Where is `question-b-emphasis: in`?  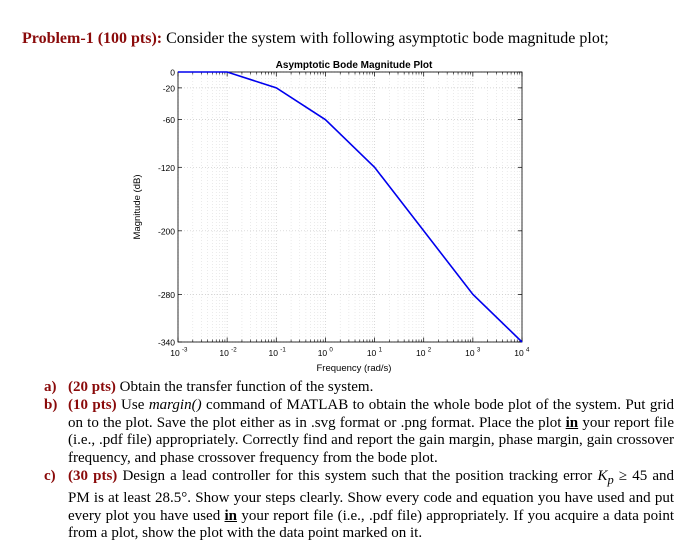 question-b-emphasis: in is located at coordinates (572, 422).